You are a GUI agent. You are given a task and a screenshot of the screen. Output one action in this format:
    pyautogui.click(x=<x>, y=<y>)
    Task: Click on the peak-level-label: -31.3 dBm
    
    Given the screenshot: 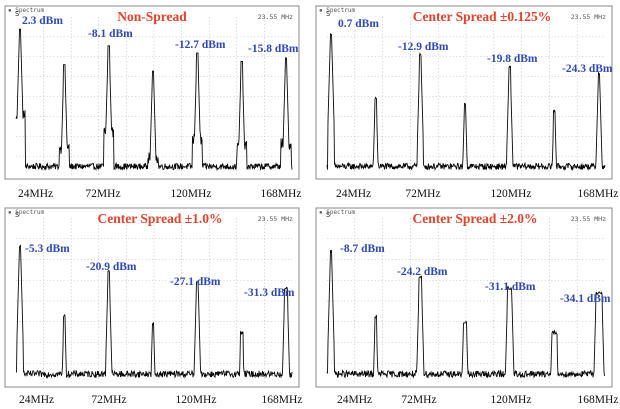 What is the action you would take?
    pyautogui.click(x=269, y=293)
    